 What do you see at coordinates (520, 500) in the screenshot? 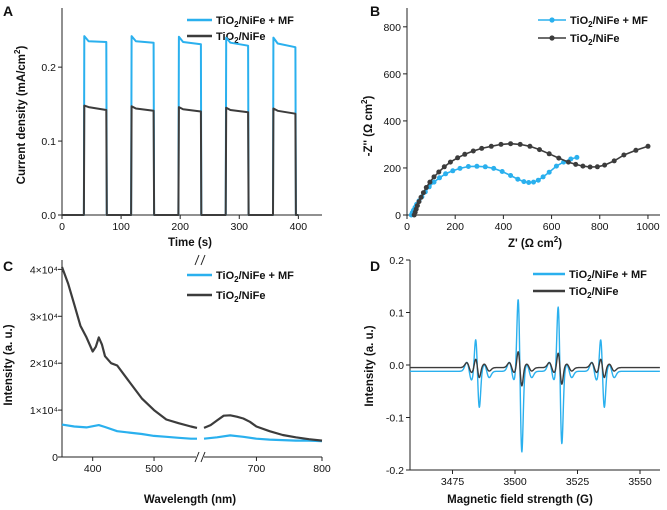
I see `panel-d-xlabel: Magnetic field strength (G)` at bounding box center [520, 500].